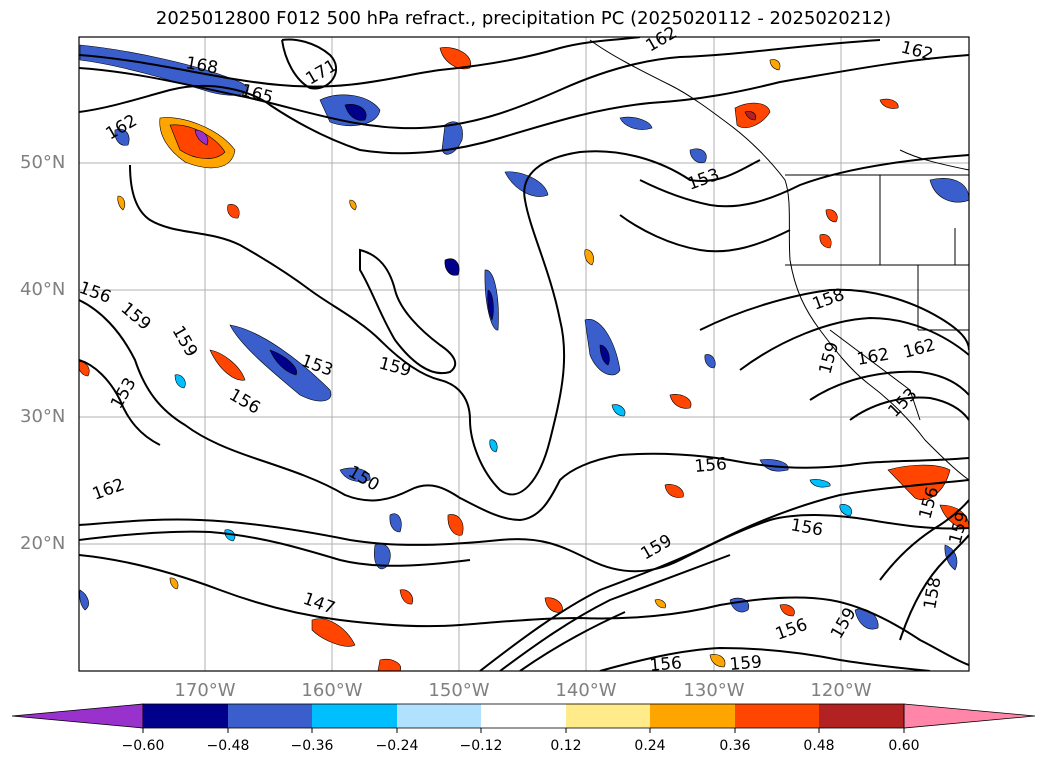 The width and height of the screenshot is (1047, 765). I want to click on colorbar, so click(523, 718).